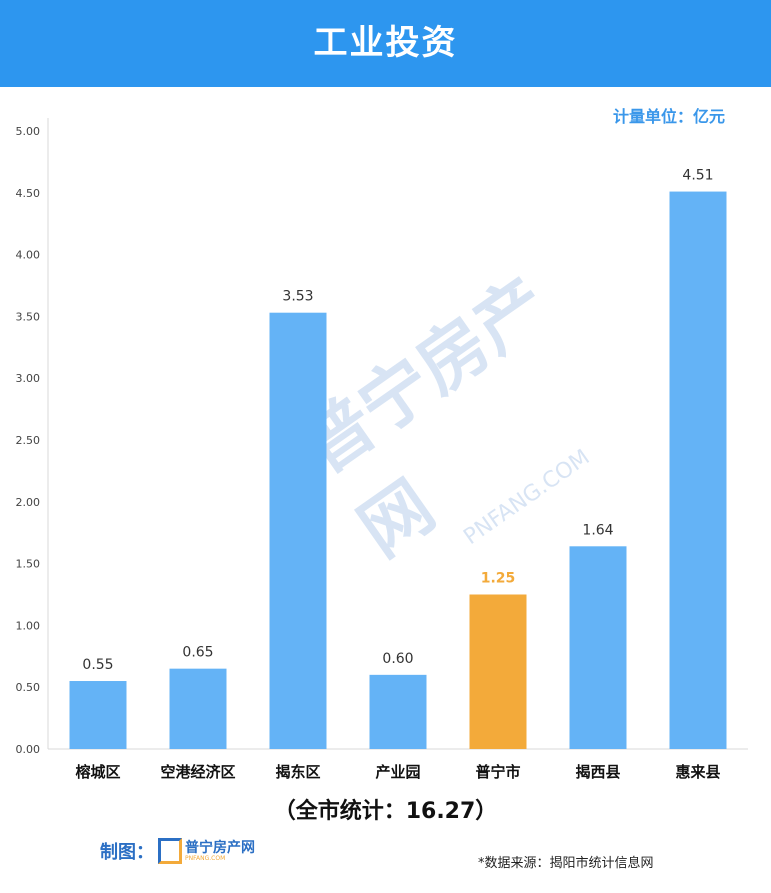 The width and height of the screenshot is (771, 893). Describe the element at coordinates (668, 116) in the screenshot. I see `unit-label: 计量单位：亿元` at that location.